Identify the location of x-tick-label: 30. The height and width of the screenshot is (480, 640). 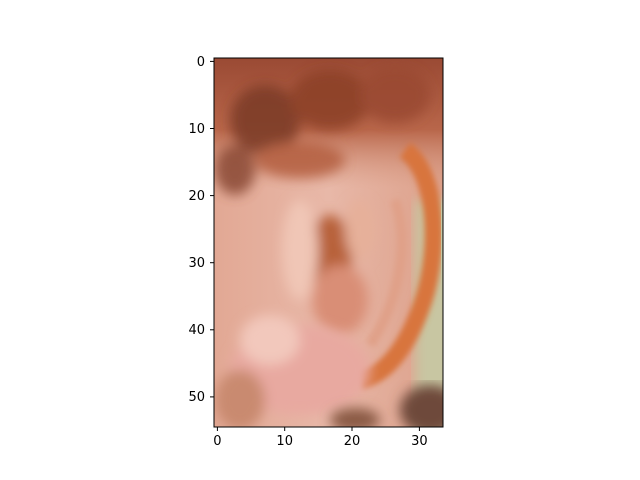
(419, 441).